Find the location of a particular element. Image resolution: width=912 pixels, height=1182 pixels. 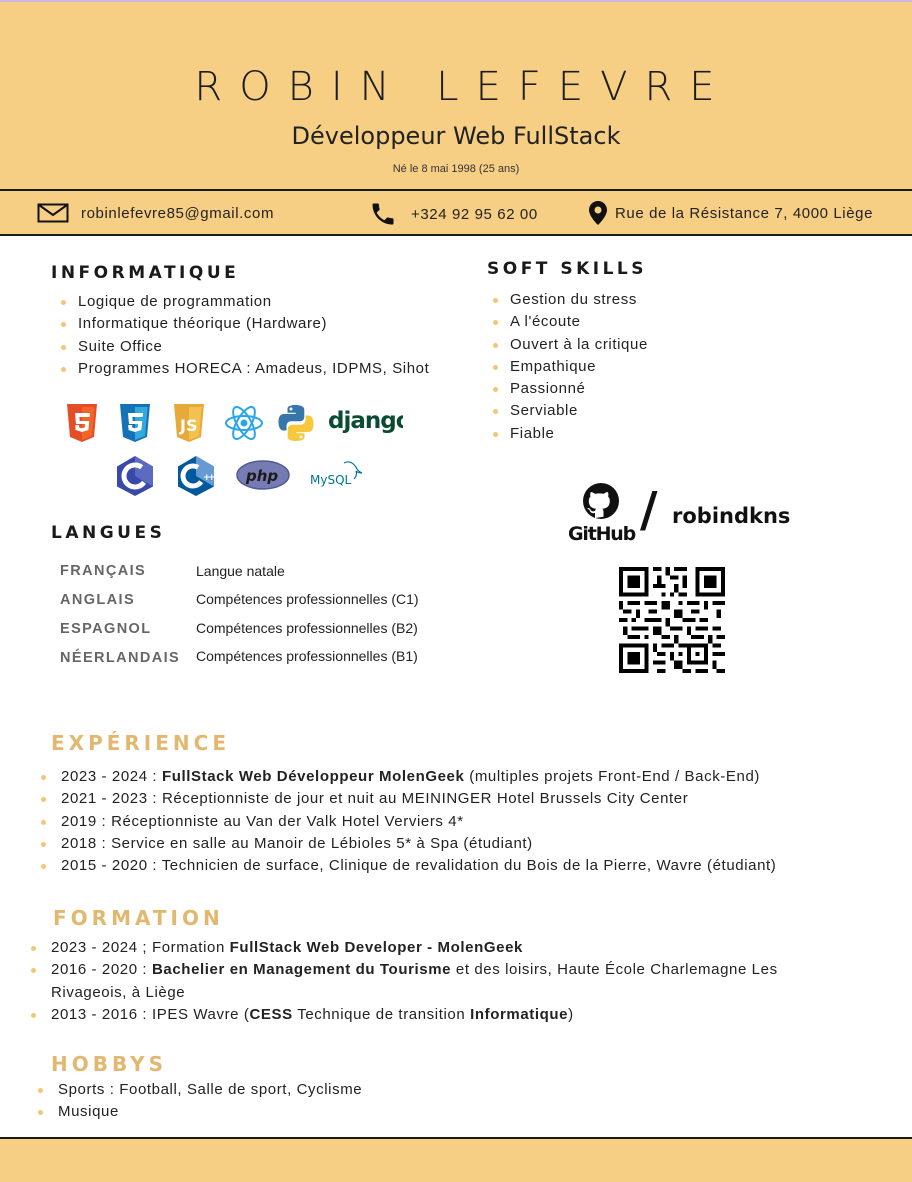

c-icon is located at coordinates (135, 476).